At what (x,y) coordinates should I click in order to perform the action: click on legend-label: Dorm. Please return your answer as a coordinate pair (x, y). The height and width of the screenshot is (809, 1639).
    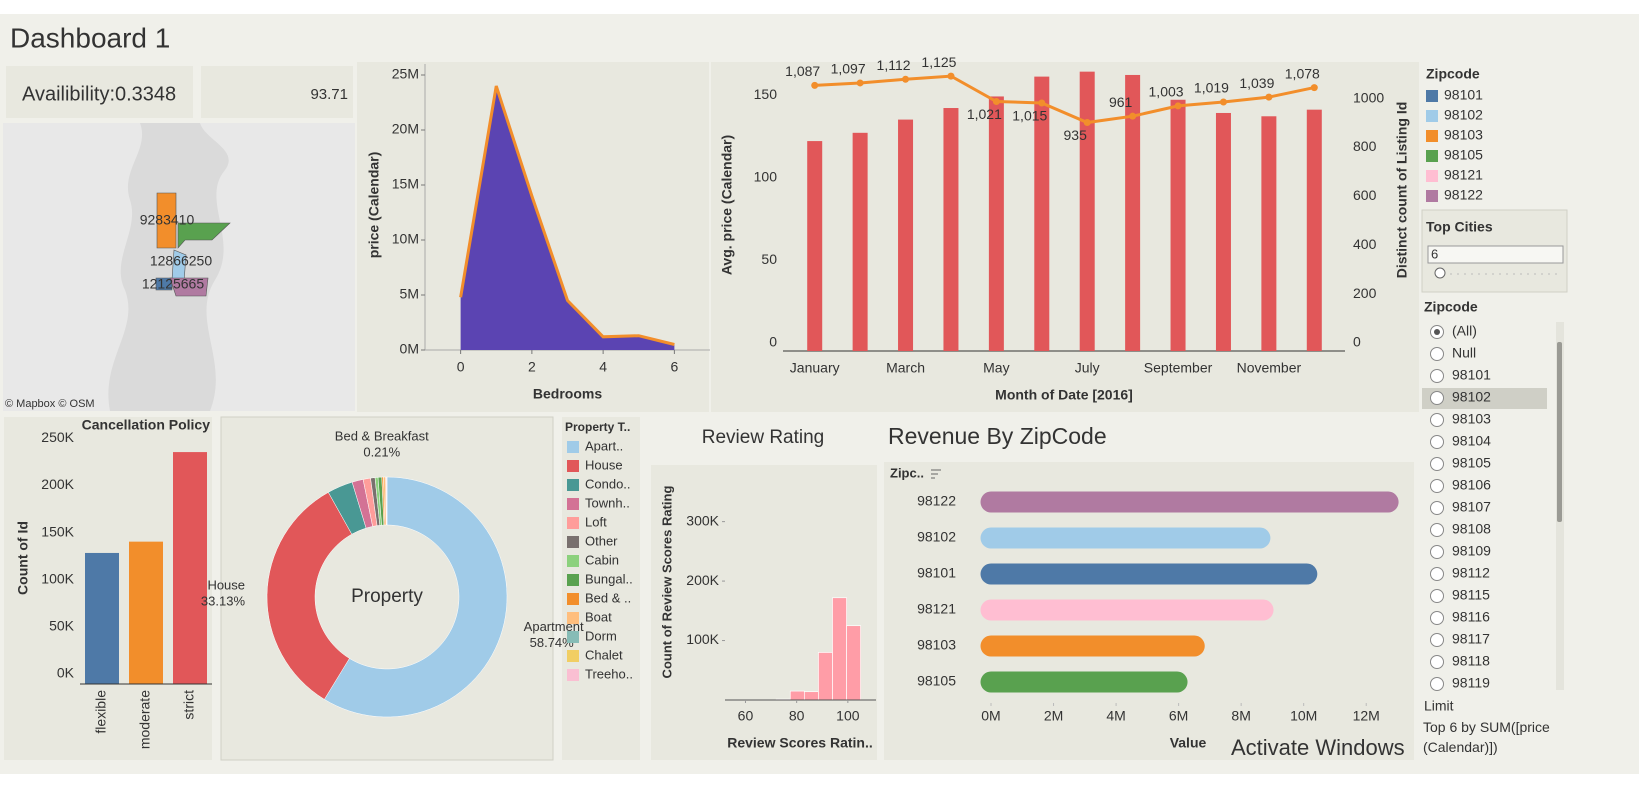
    Looking at the image, I should click on (601, 635).